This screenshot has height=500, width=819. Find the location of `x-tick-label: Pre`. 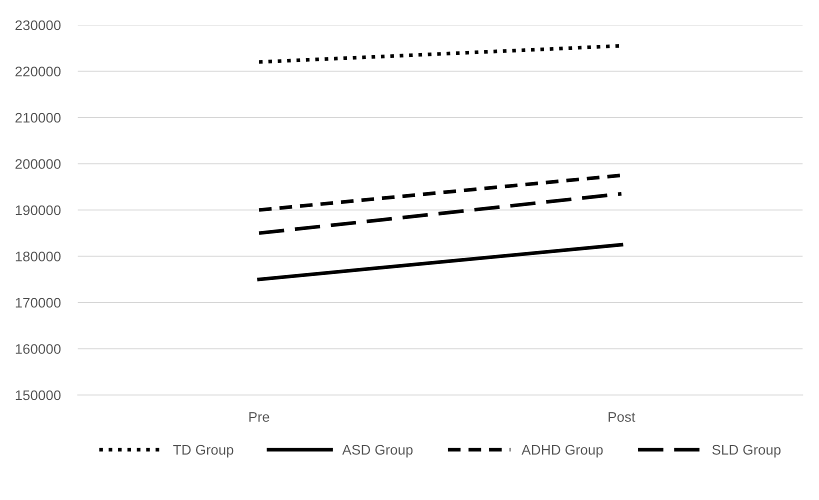

x-tick-label: Pre is located at coordinates (259, 417).